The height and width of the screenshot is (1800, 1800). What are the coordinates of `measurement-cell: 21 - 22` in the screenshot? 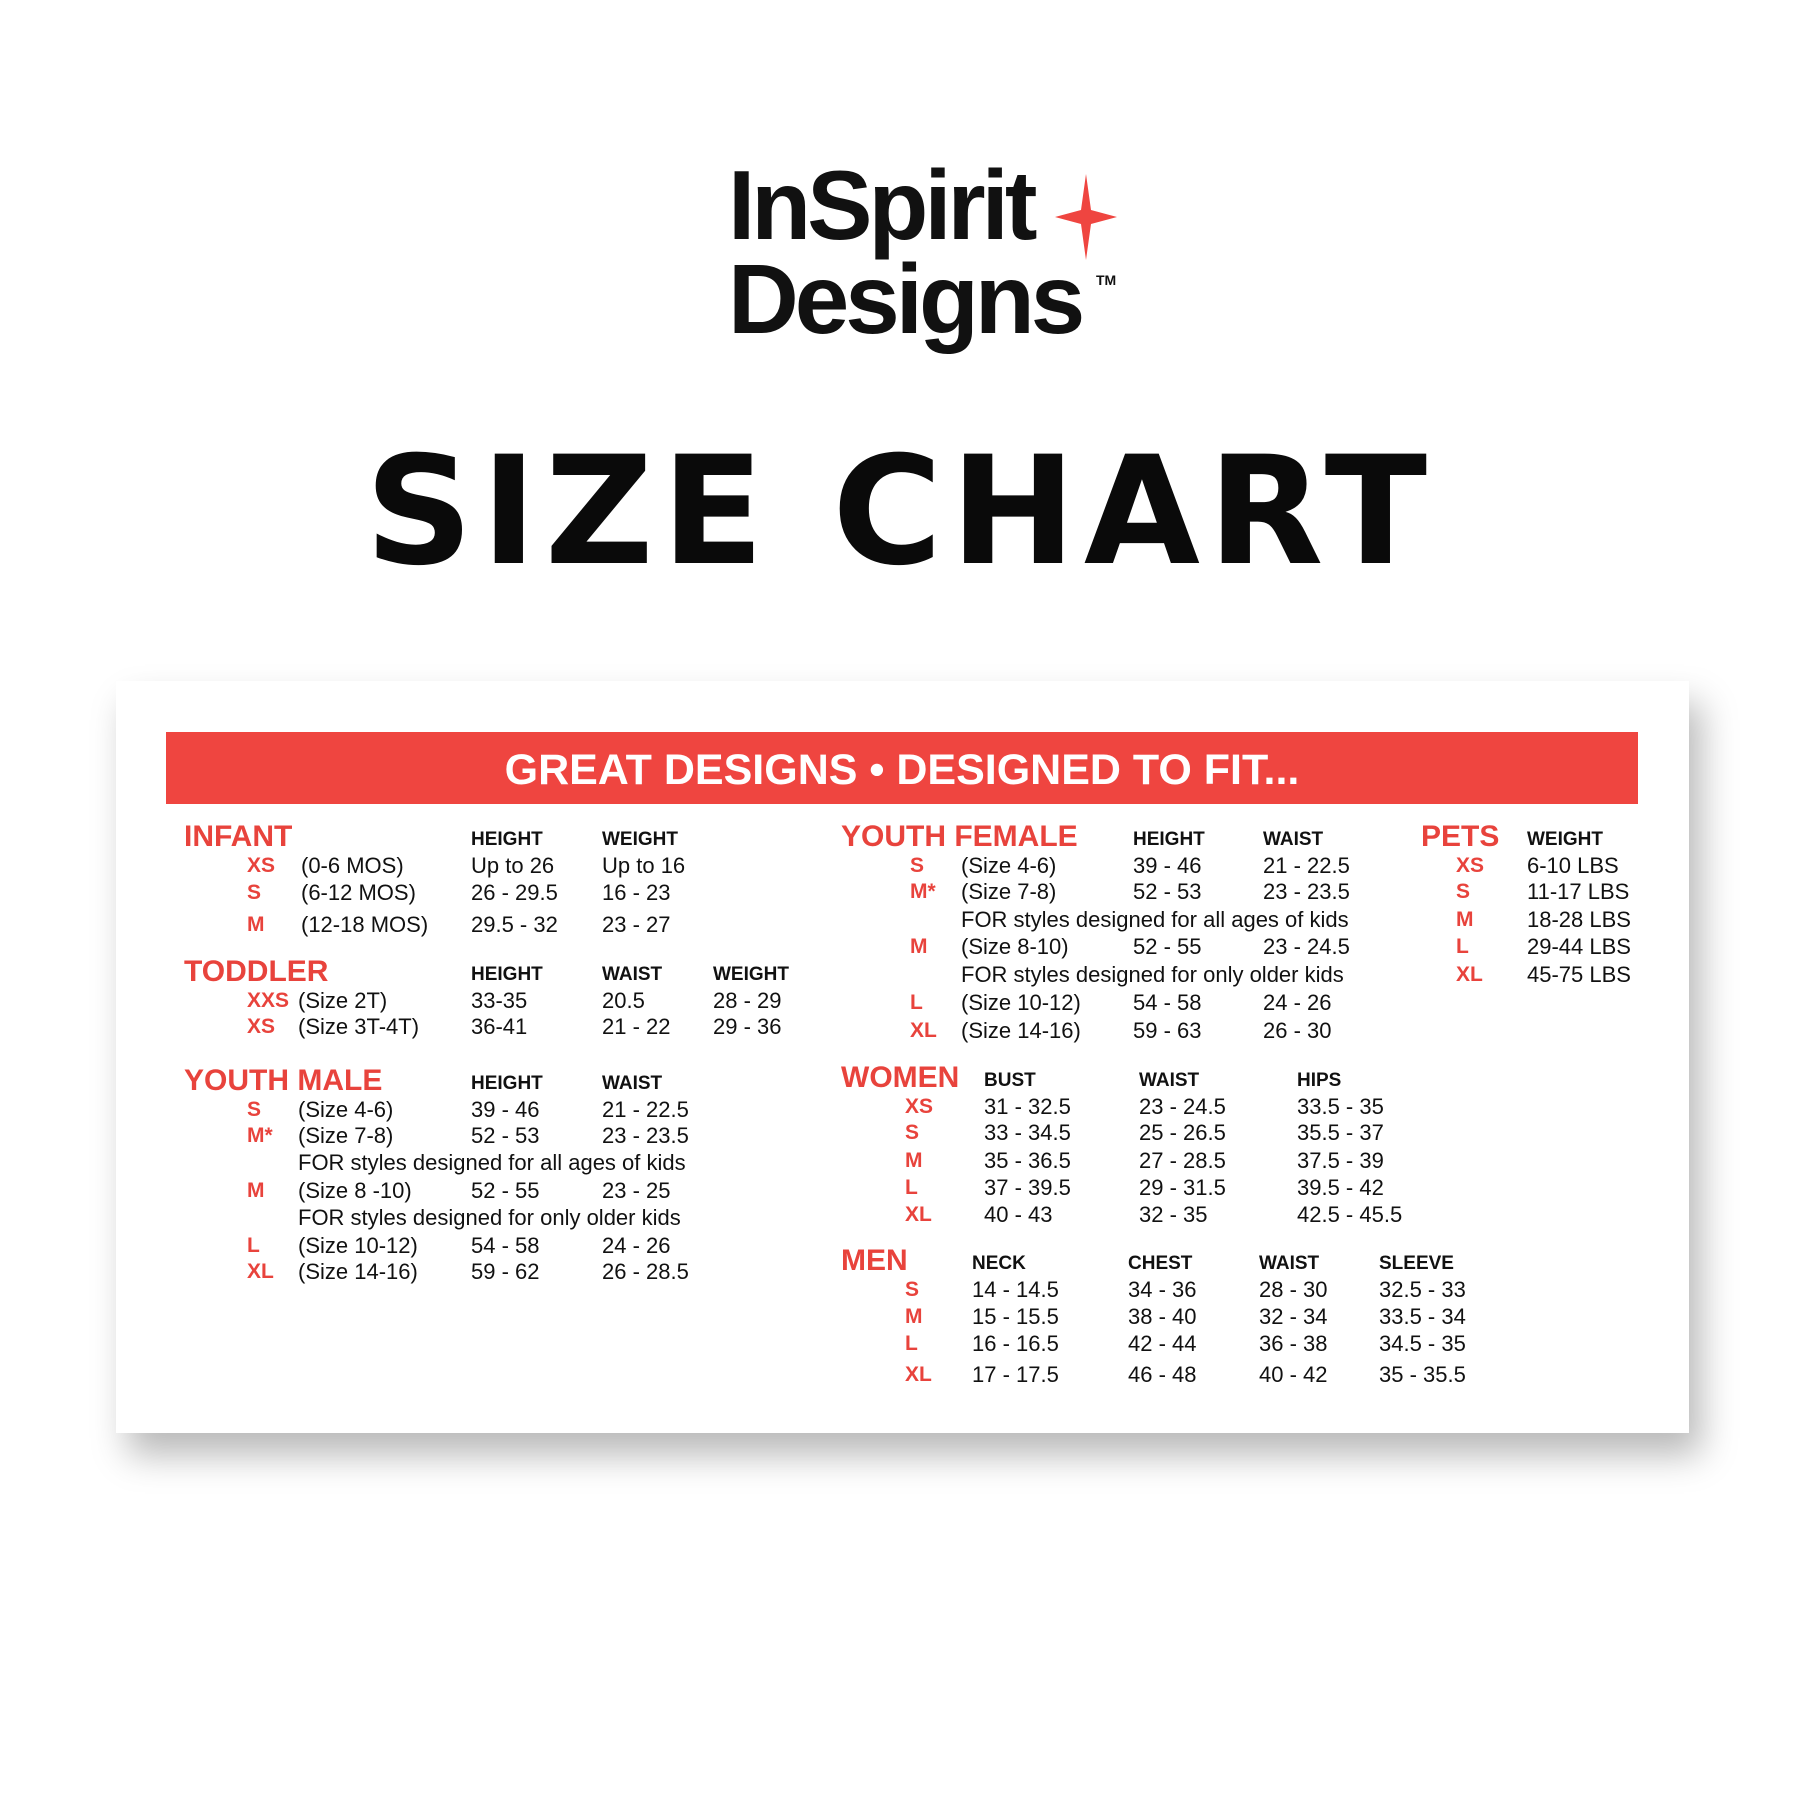 It's located at (636, 1026).